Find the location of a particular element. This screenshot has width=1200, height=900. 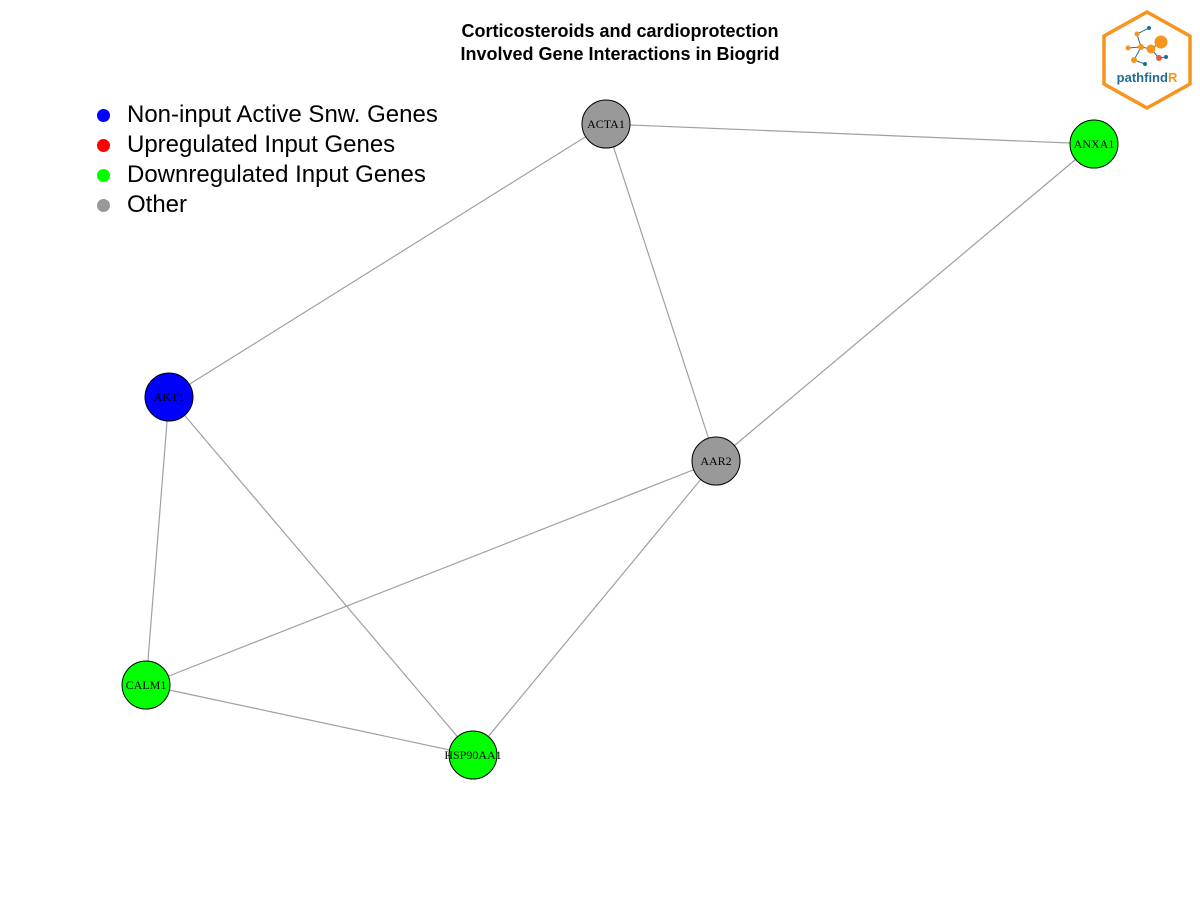

legend-dot-gray is located at coordinates (103, 205).